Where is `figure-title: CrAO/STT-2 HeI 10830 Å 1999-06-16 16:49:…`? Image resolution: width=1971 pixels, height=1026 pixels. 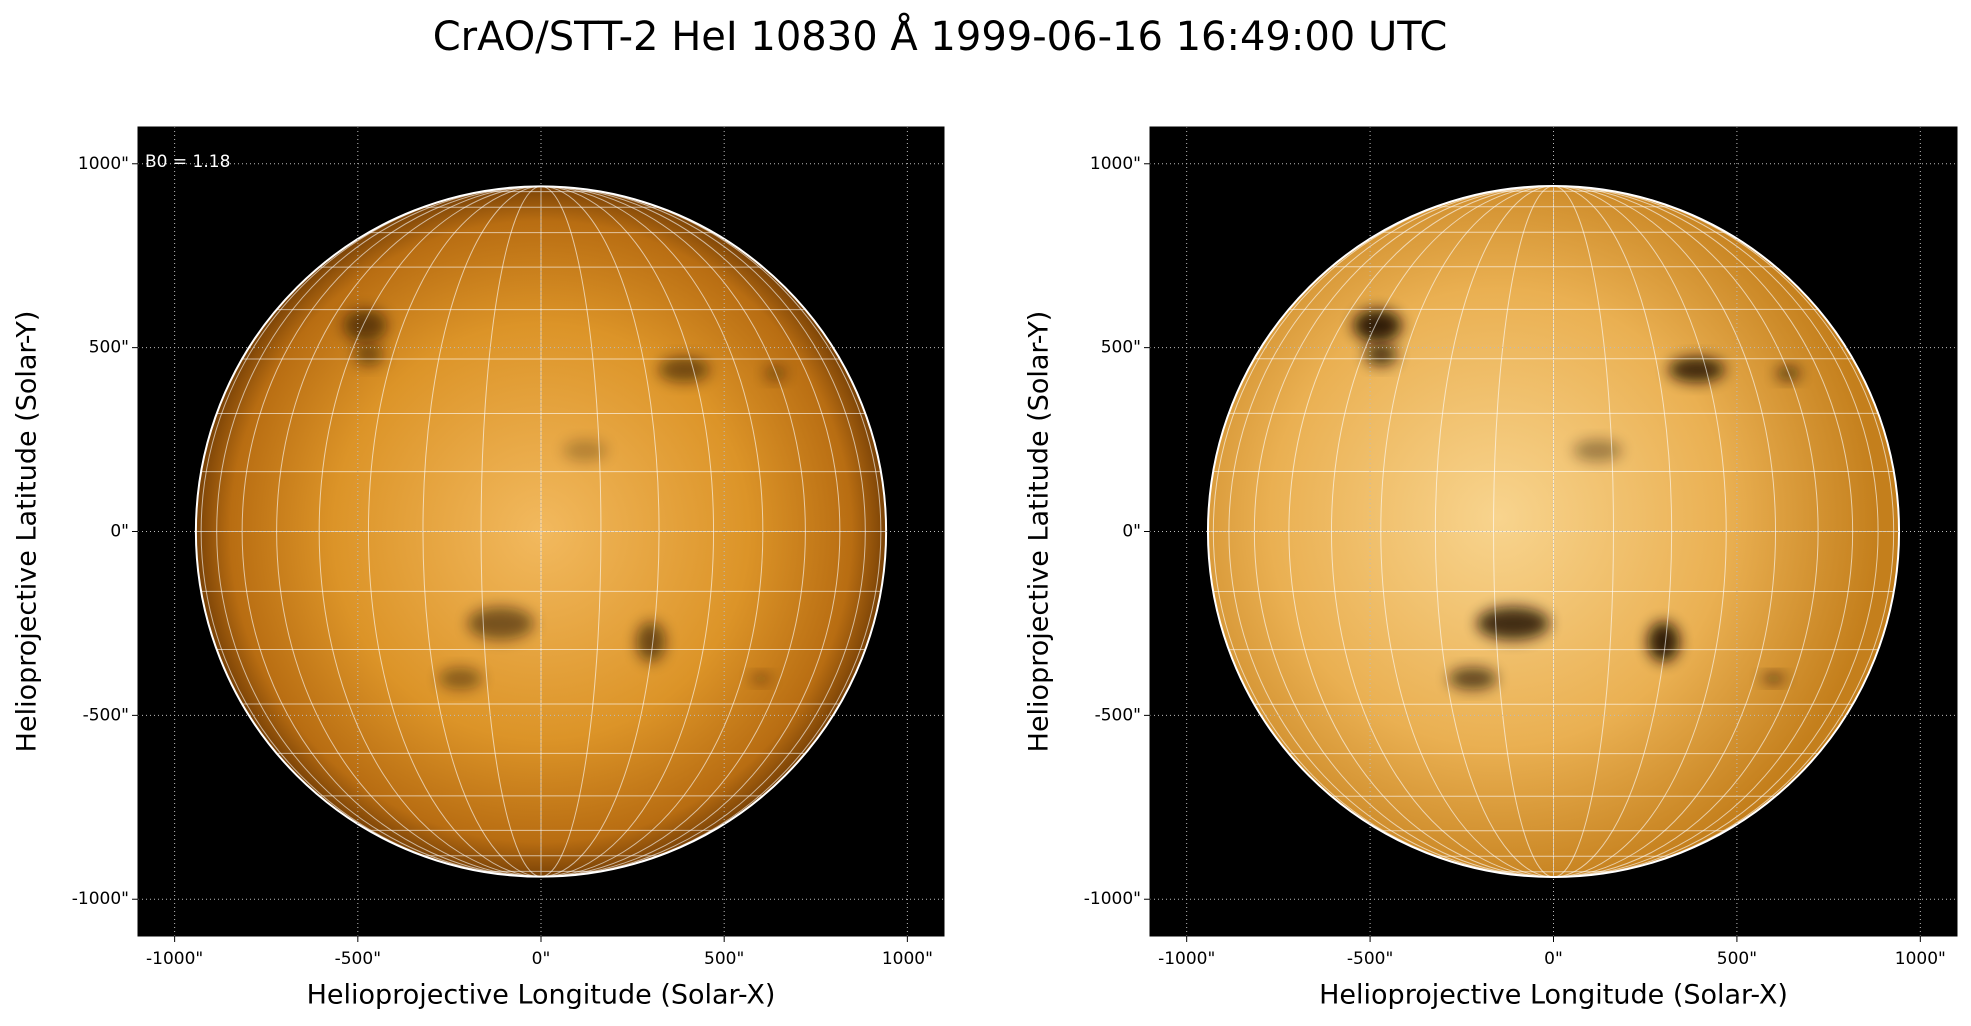 figure-title: CrAO/STT-2 HeI 10830 Å 1999-06-16 16:49:… is located at coordinates (940, 36).